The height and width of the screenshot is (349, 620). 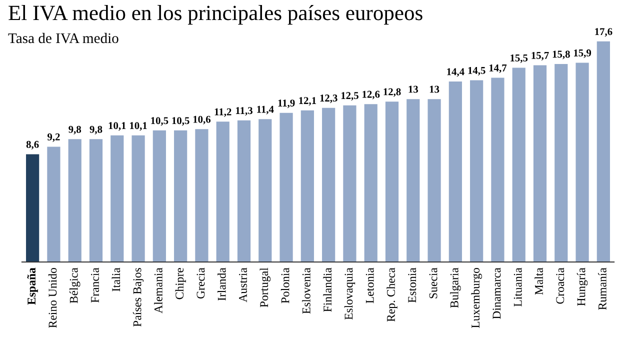 I want to click on data-label: 10,6, so click(x=202, y=120).